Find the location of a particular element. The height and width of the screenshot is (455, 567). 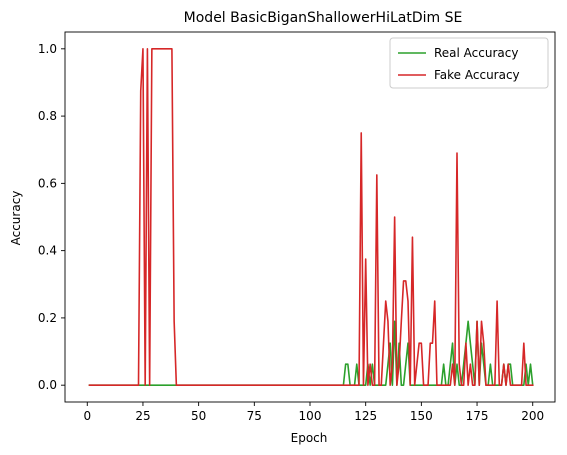

legend-label: Fake Accuracy is located at coordinates (477, 75).